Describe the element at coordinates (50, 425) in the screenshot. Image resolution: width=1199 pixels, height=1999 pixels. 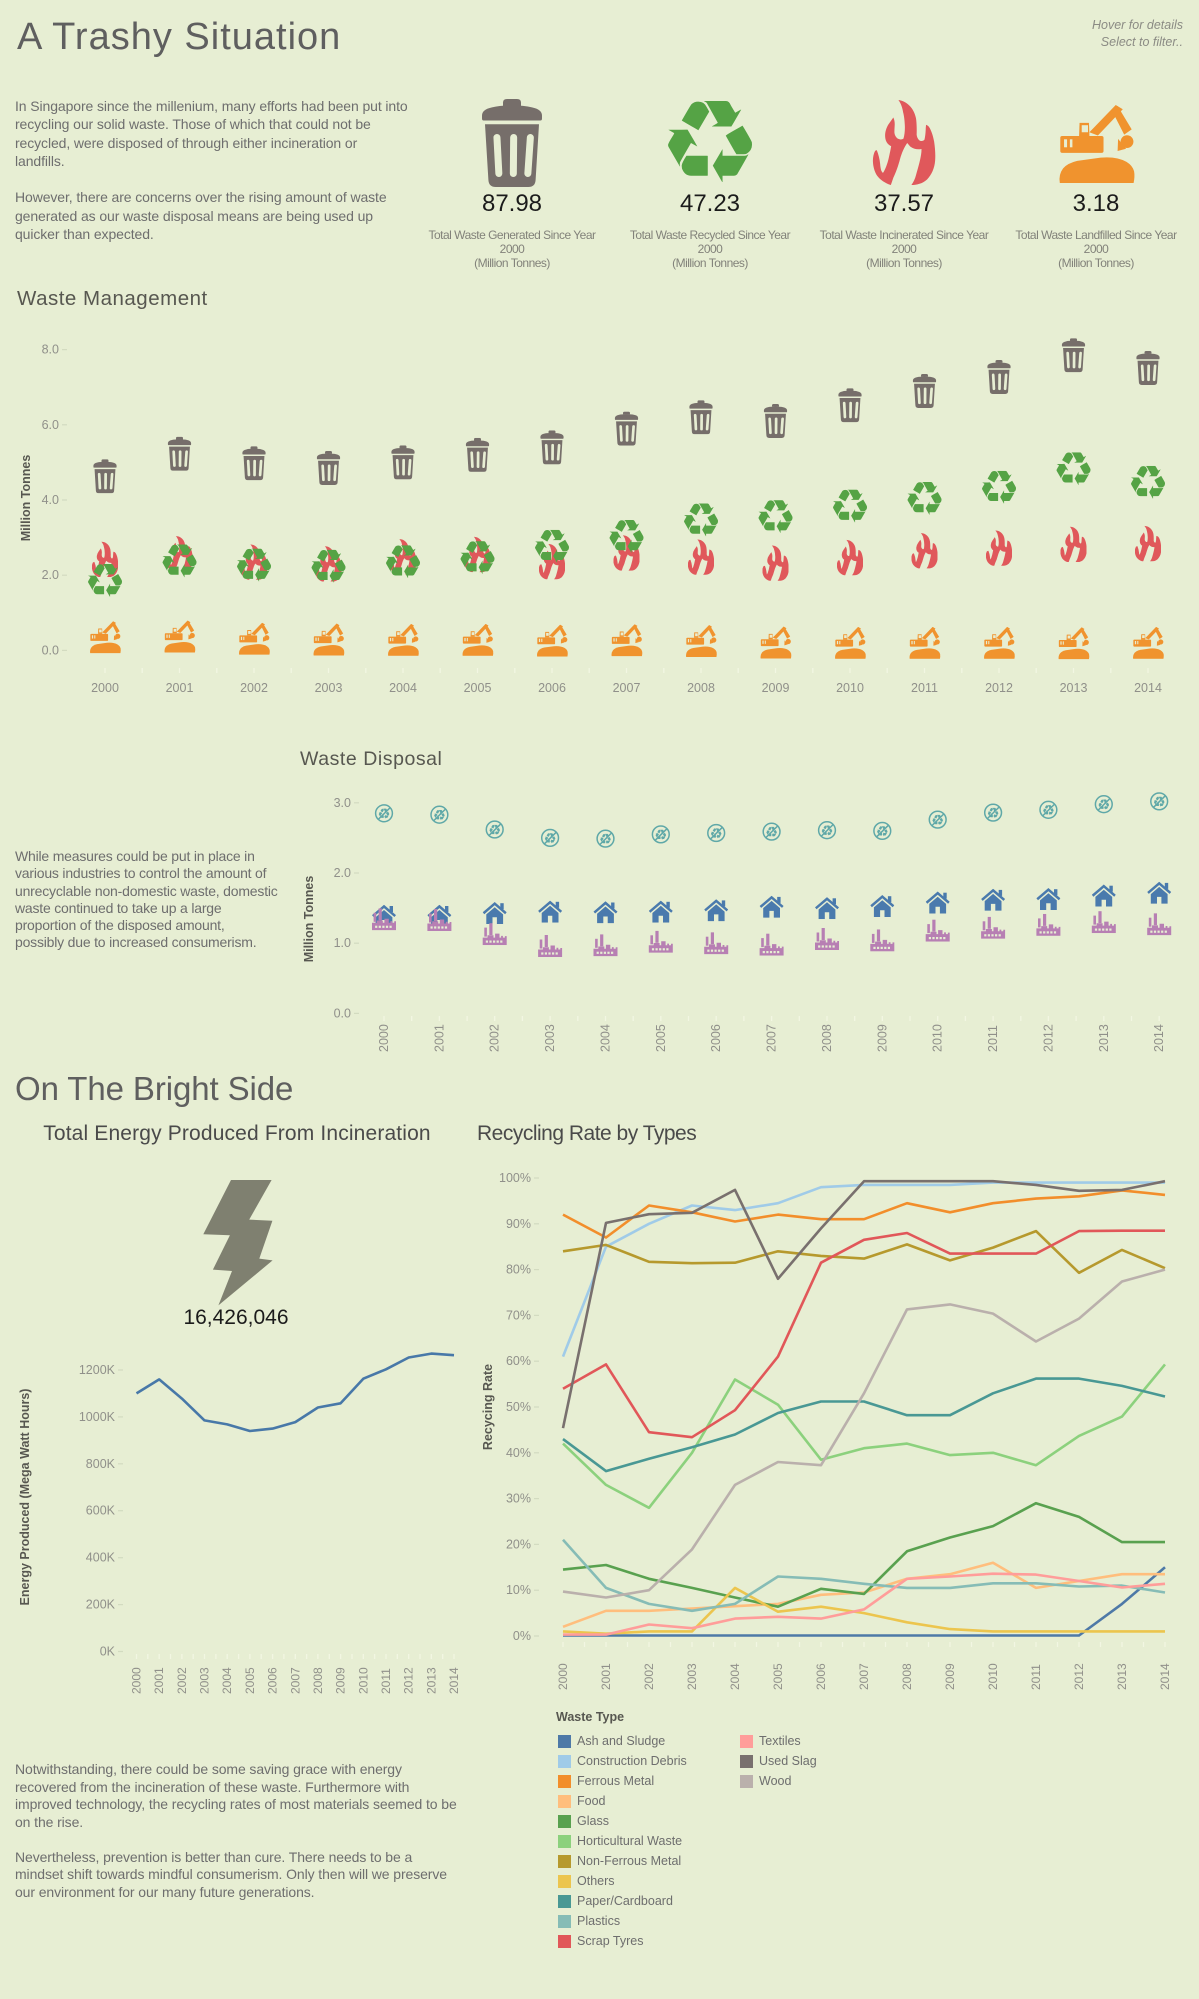
I see `svg-text: 6.0` at that location.